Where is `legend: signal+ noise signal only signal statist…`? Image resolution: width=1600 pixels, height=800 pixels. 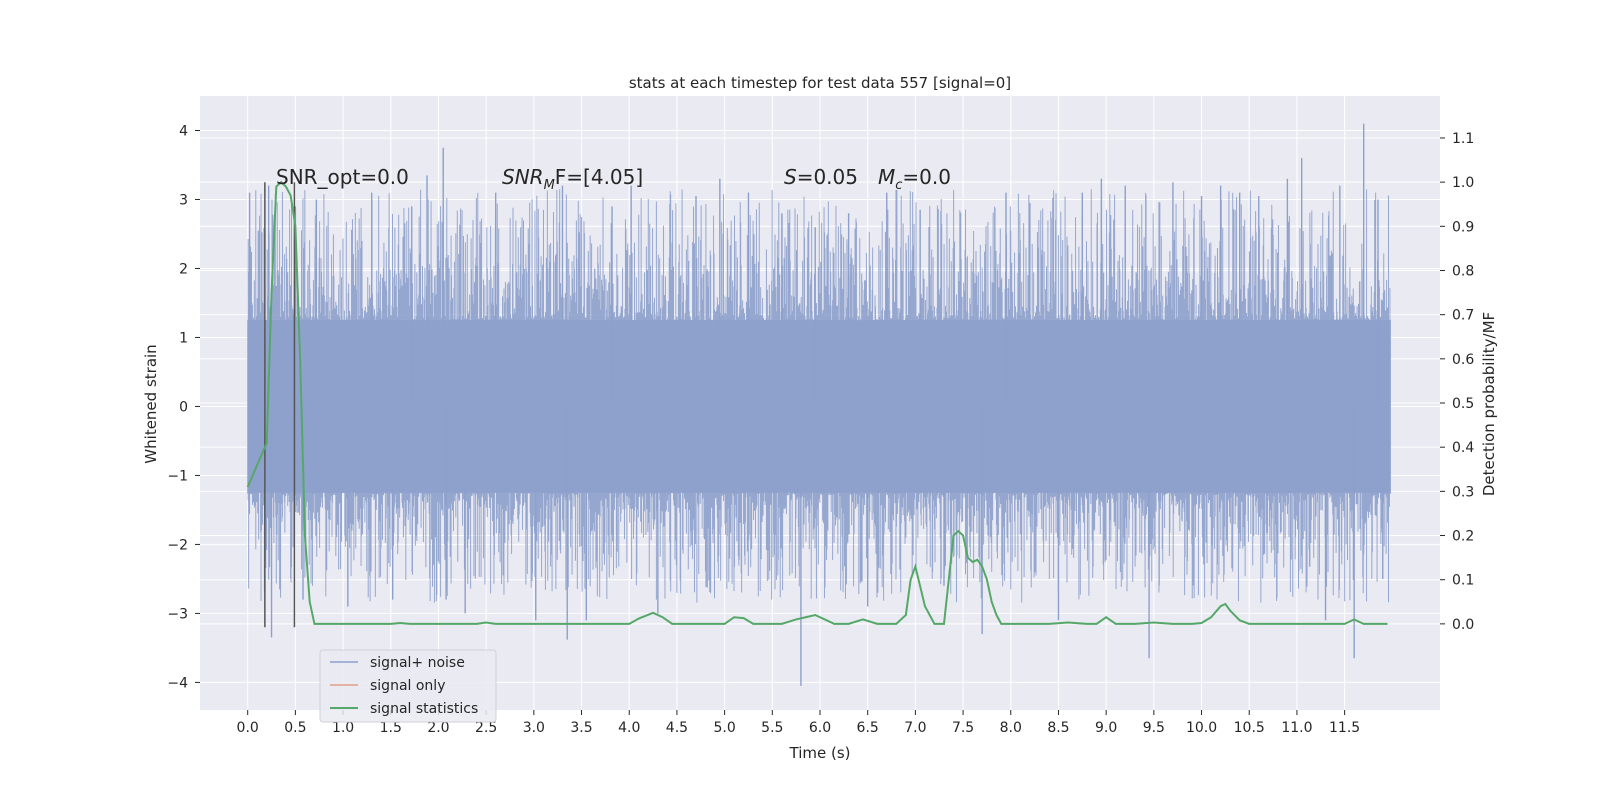
legend: signal+ noise signal only signal statist… is located at coordinates (408, 686).